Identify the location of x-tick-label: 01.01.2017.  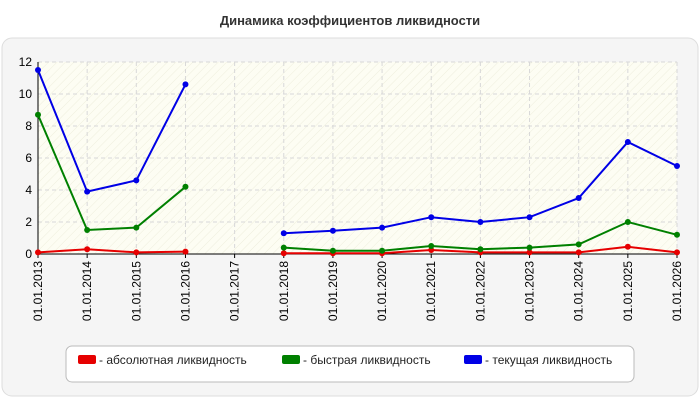
(235, 291).